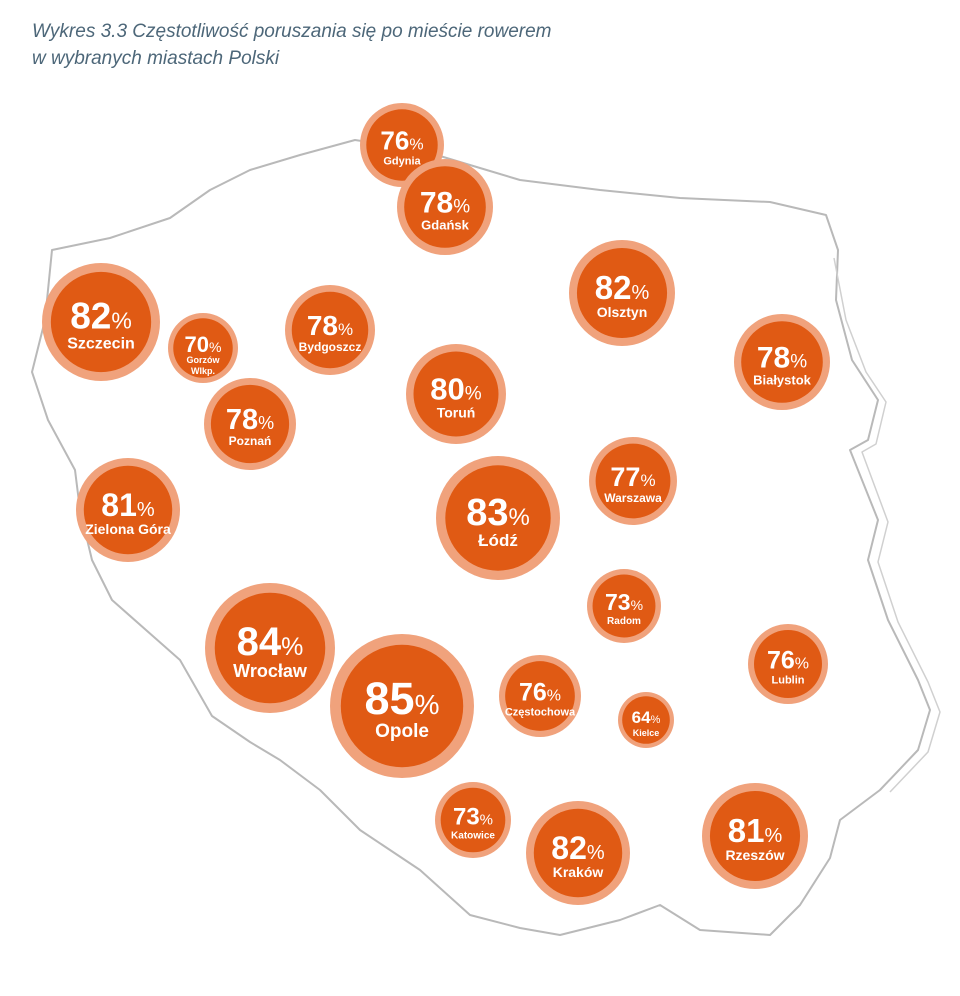 The height and width of the screenshot is (996, 960). What do you see at coordinates (445, 224) in the screenshot?
I see `bubble-label: Gdańsk` at bounding box center [445, 224].